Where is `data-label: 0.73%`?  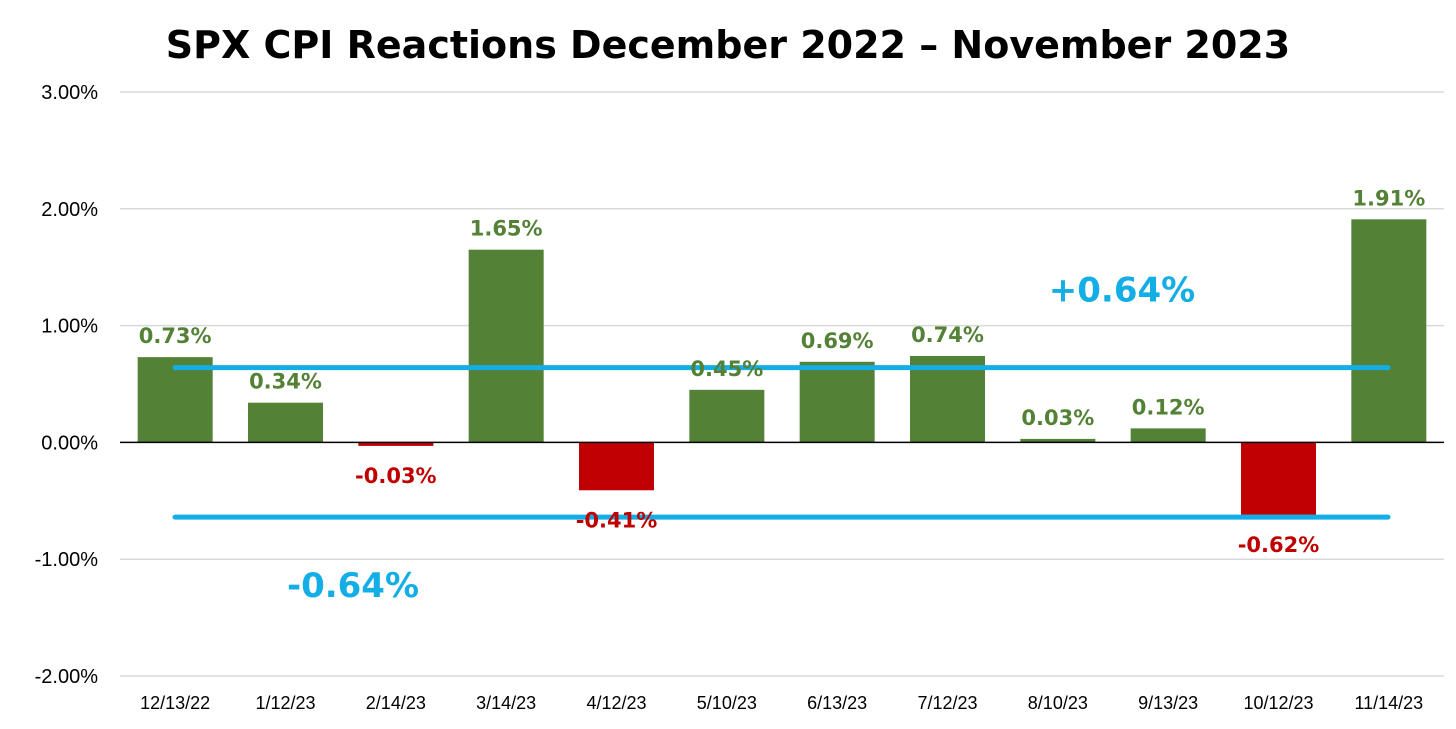
data-label: 0.73% is located at coordinates (175, 336).